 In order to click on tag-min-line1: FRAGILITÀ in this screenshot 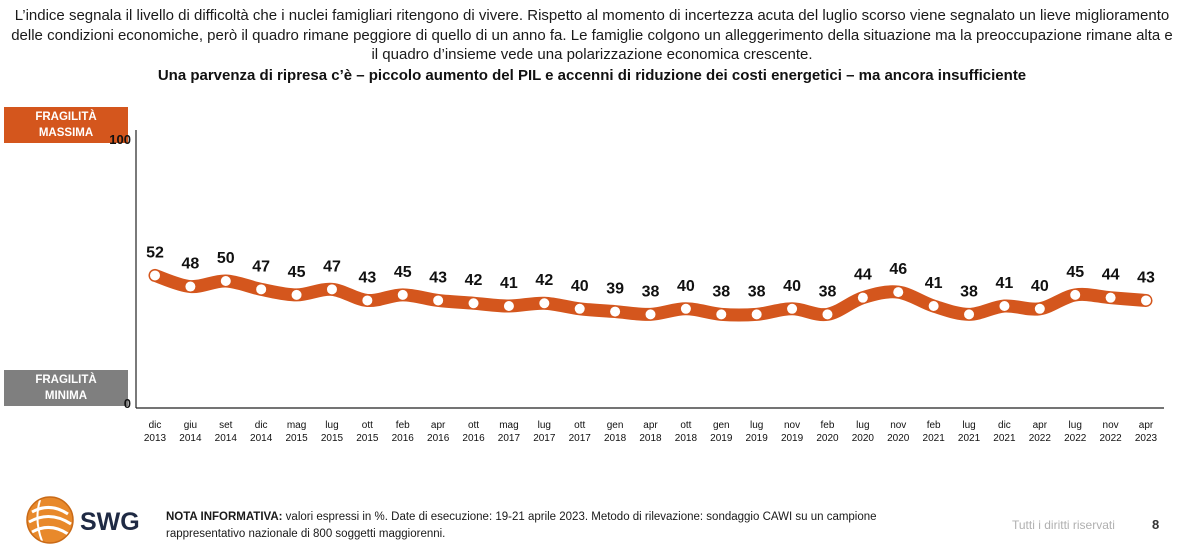, I will do `click(66, 380)`.